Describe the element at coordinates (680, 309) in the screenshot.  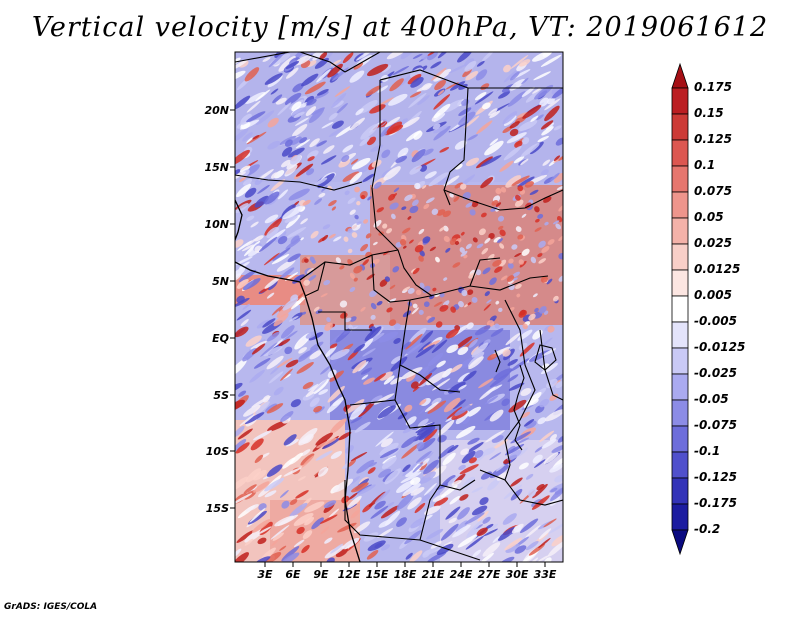
I see `colorbar` at that location.